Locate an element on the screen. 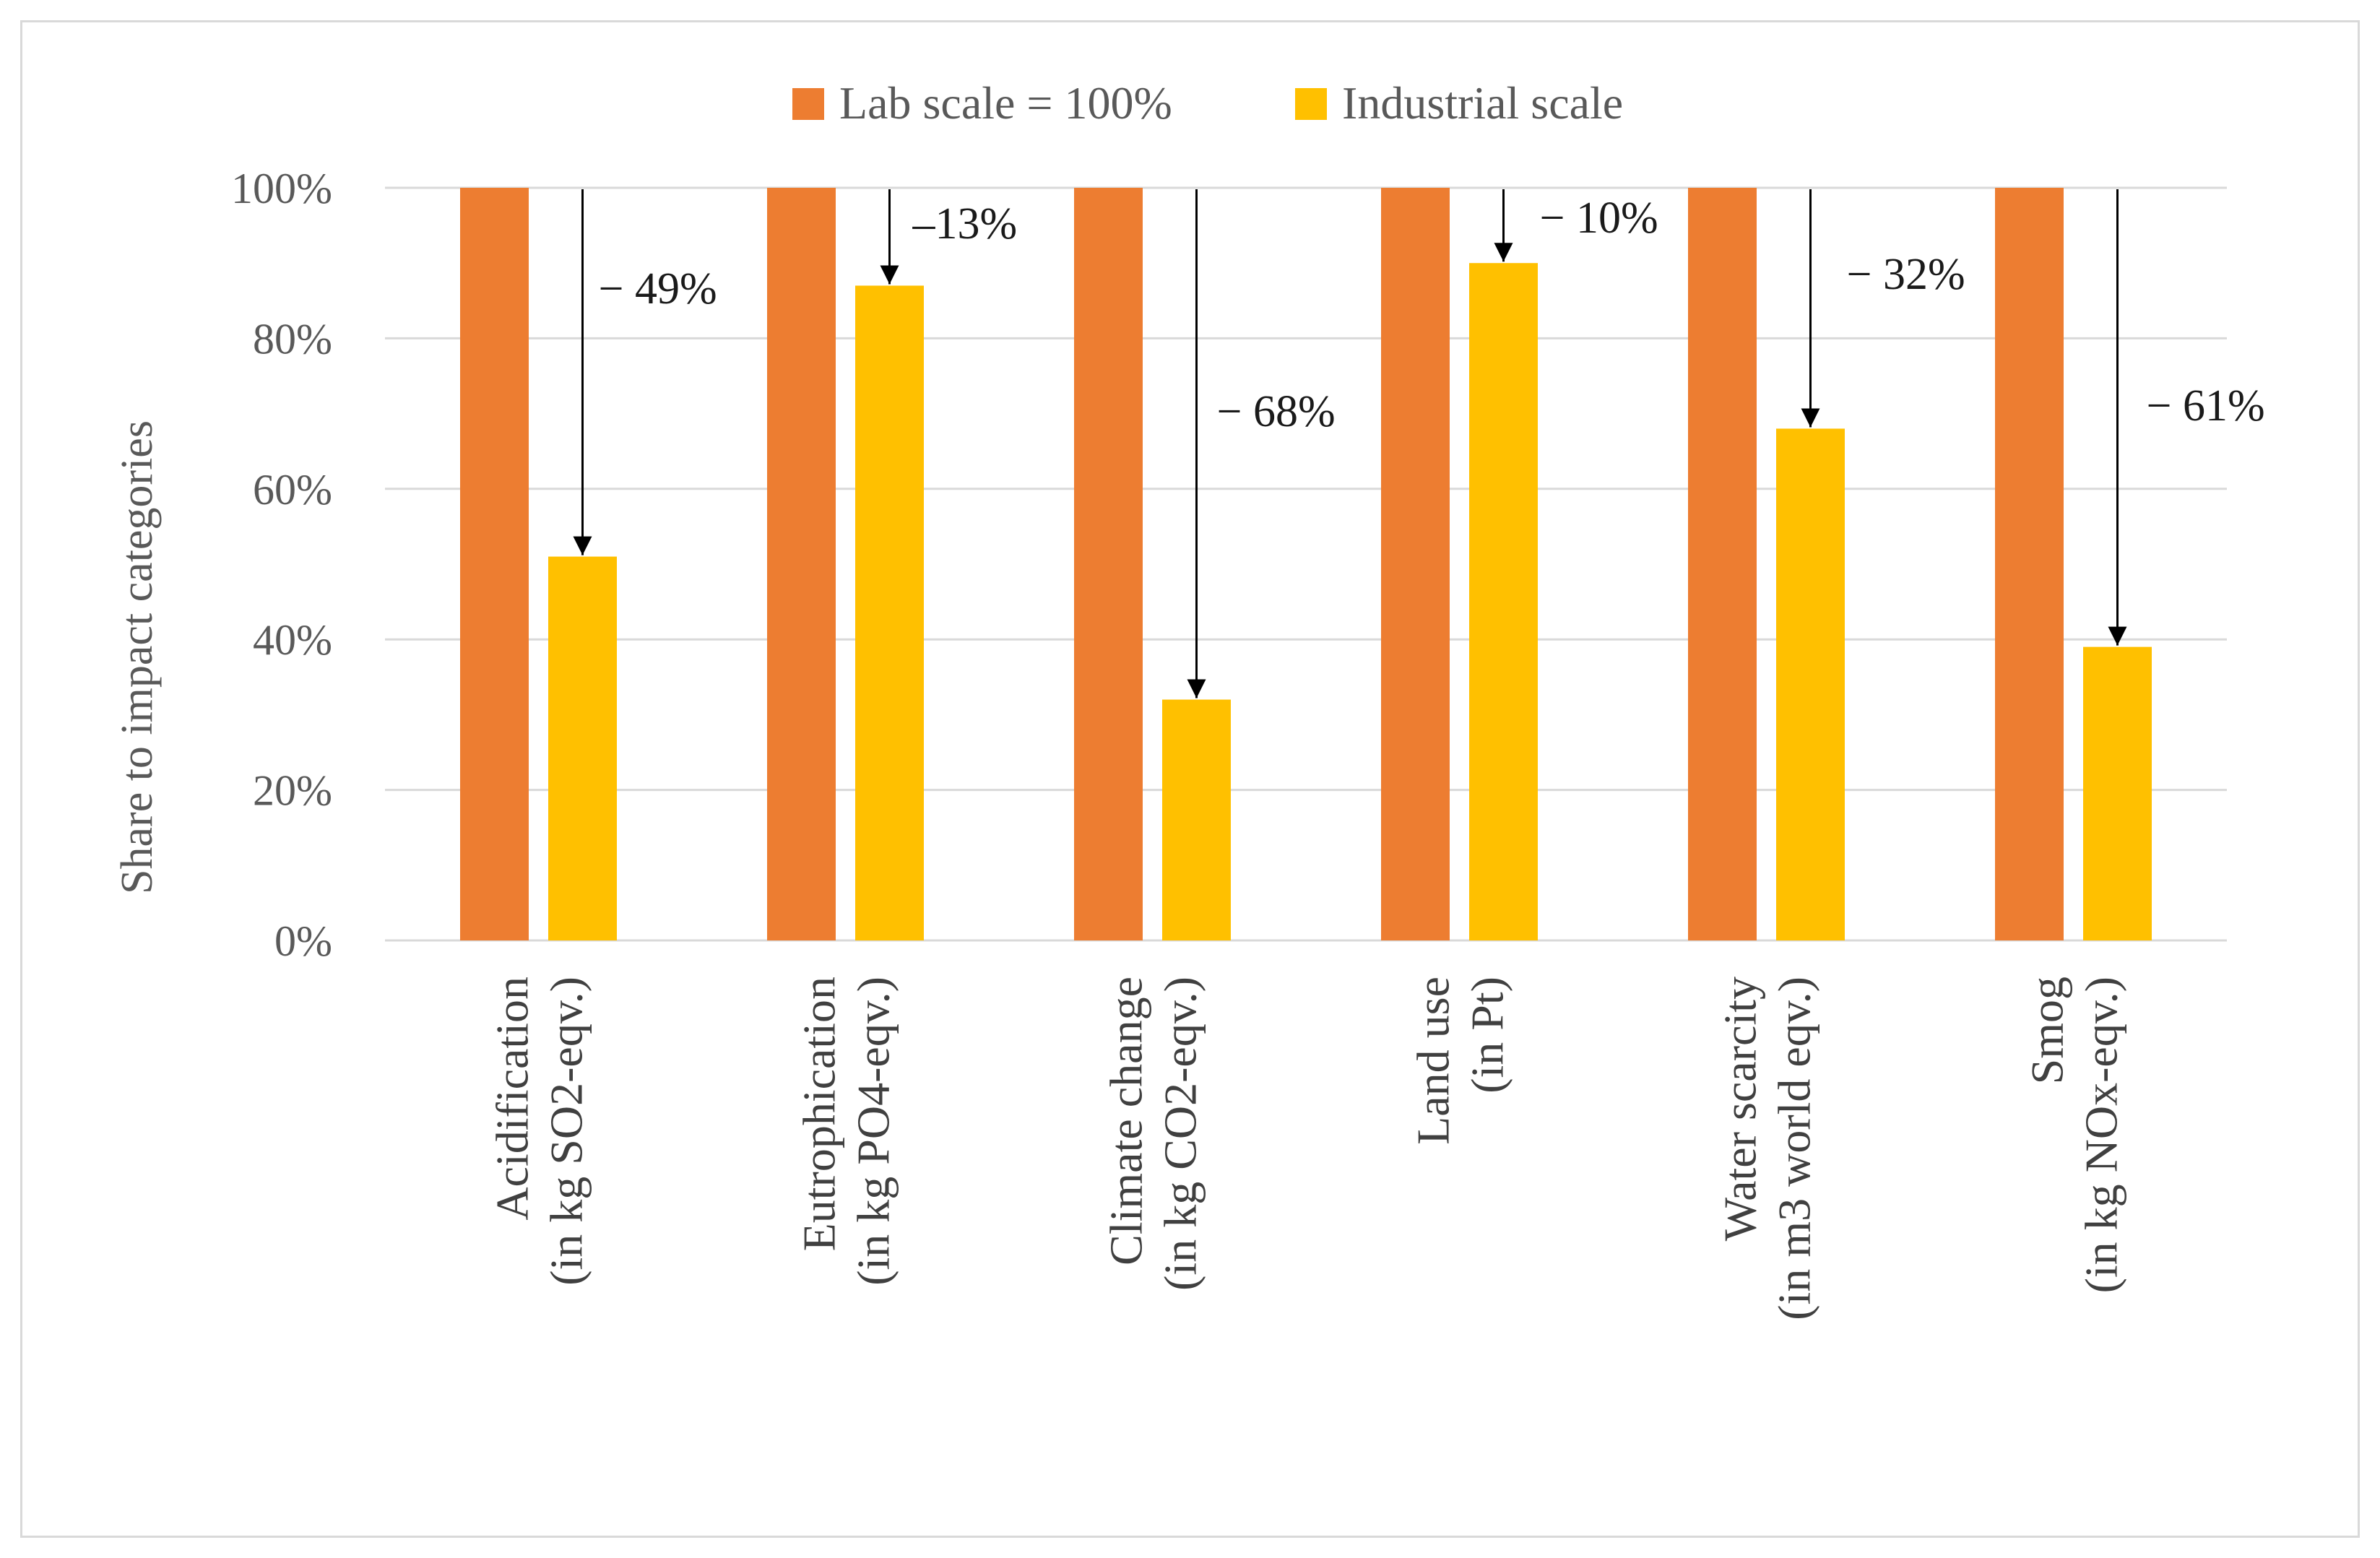 The image size is (2380, 1558). reduction-label: –13% is located at coordinates (965, 223).